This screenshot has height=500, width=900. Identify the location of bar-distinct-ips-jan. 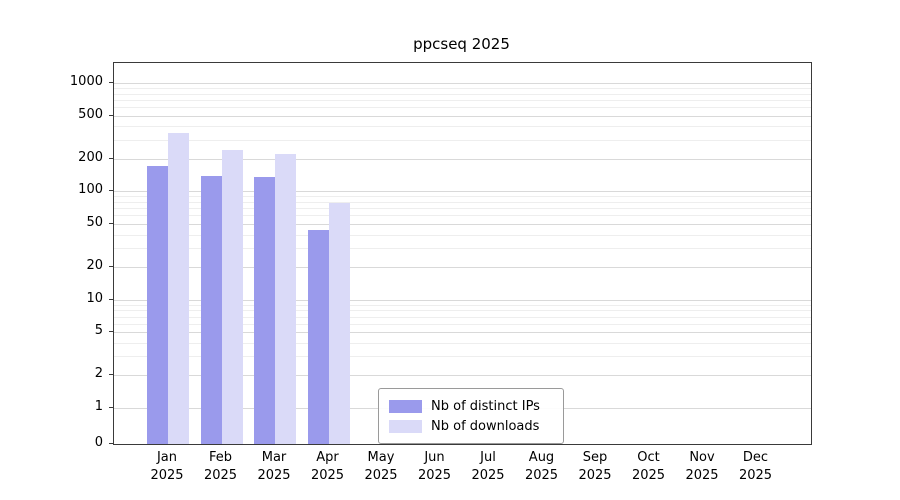
(157, 305).